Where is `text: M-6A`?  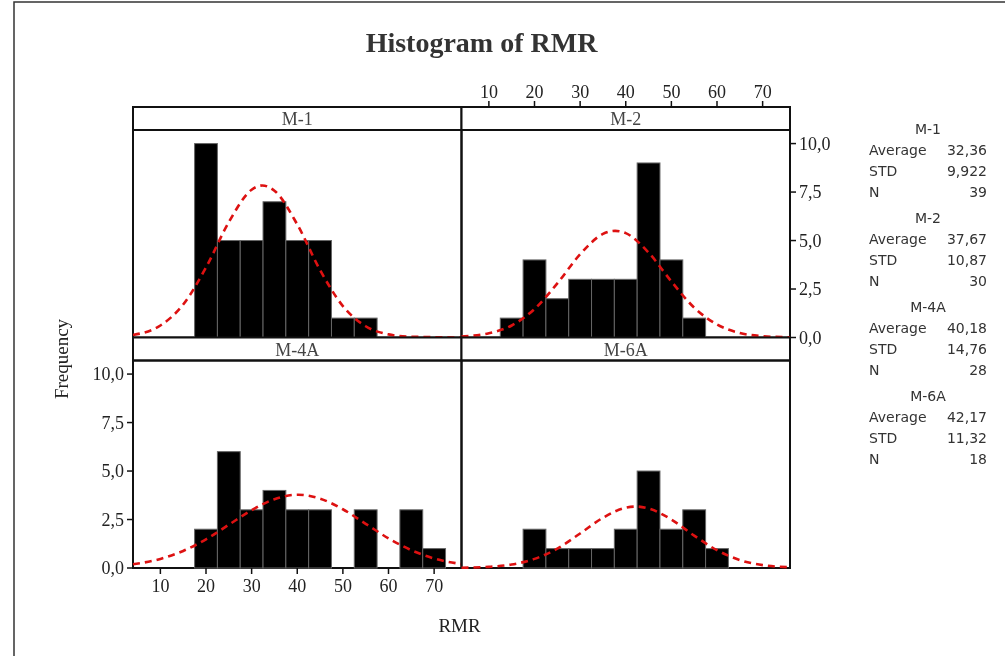 text: M-6A is located at coordinates (928, 396).